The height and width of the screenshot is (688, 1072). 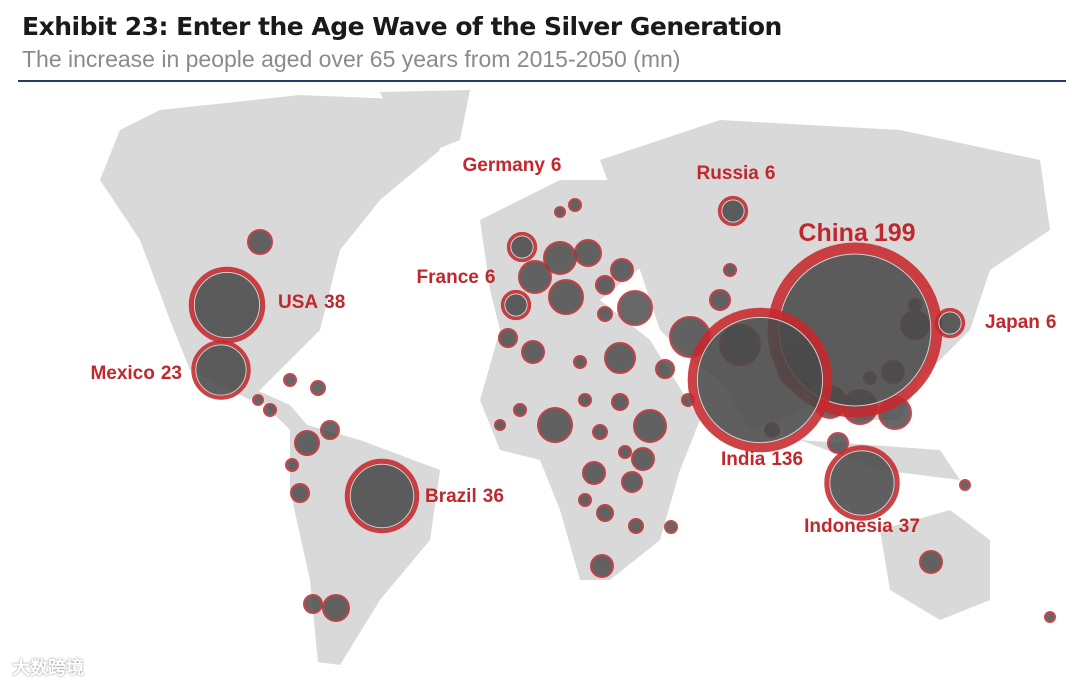 What do you see at coordinates (171, 373) in the screenshot?
I see `country-value: 23` at bounding box center [171, 373].